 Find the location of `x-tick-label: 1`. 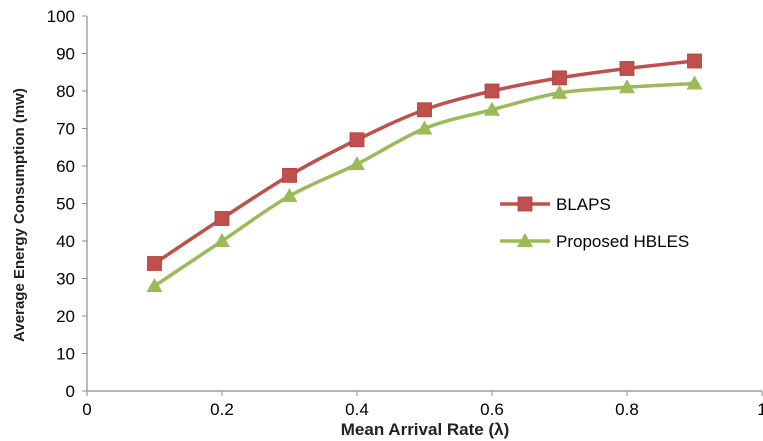

x-tick-label: 1 is located at coordinates (760, 409).